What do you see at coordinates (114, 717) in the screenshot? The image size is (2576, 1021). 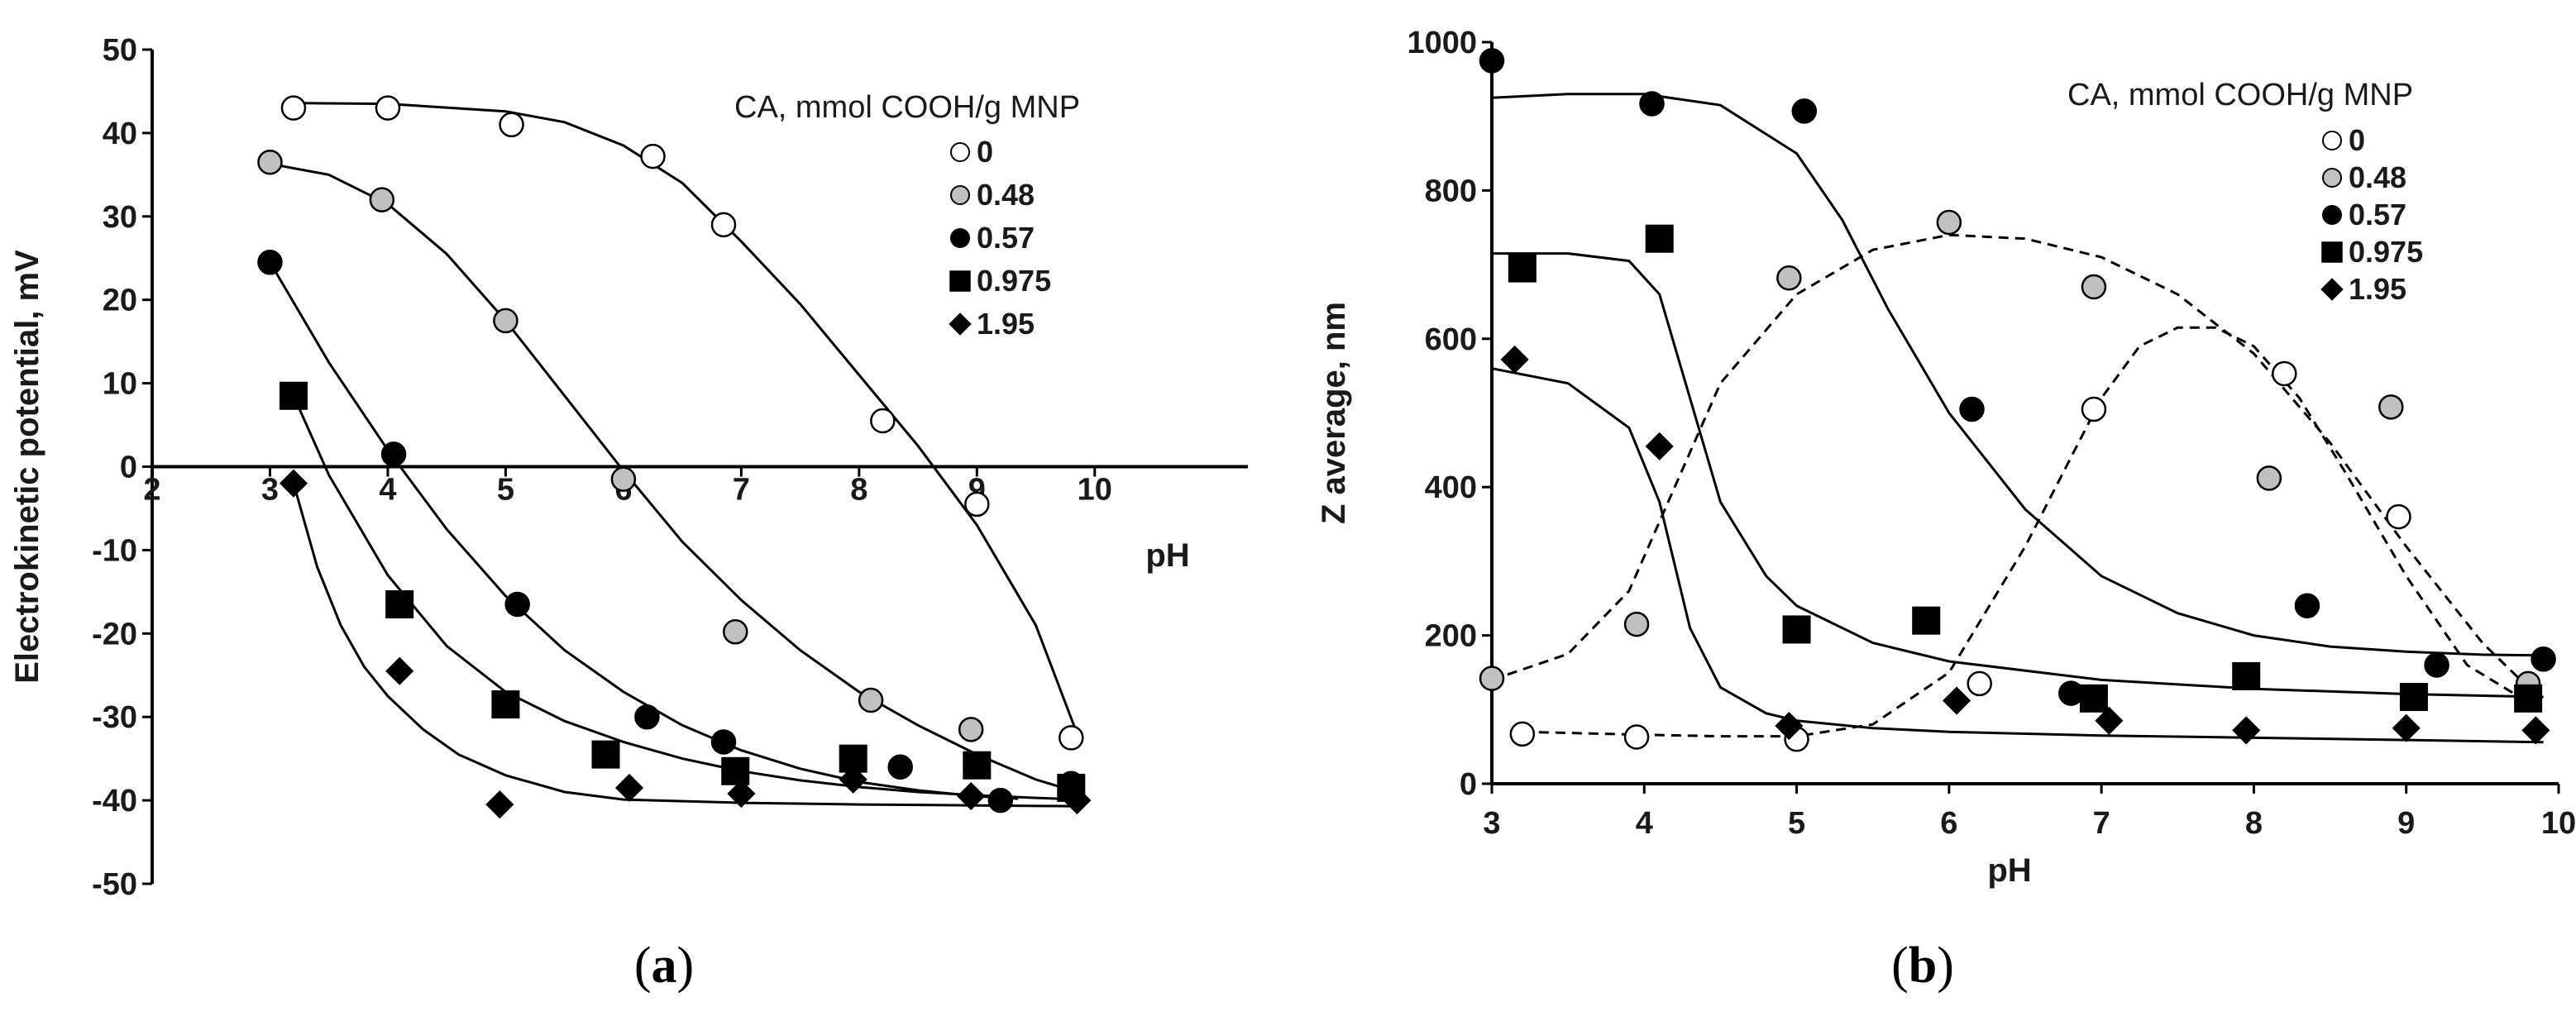 I see `y-tick-label: -30` at bounding box center [114, 717].